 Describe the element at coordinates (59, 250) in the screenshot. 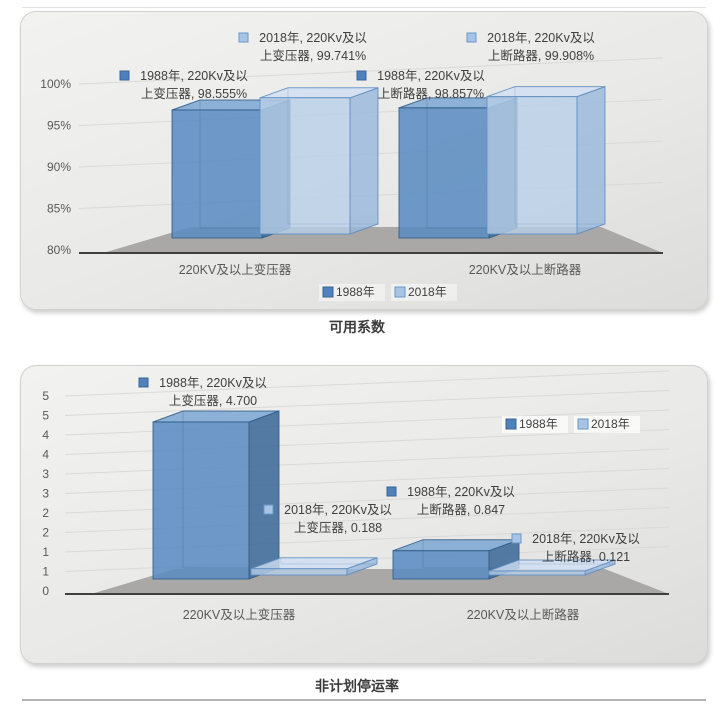

I see `y-tick-label: 80%` at that location.